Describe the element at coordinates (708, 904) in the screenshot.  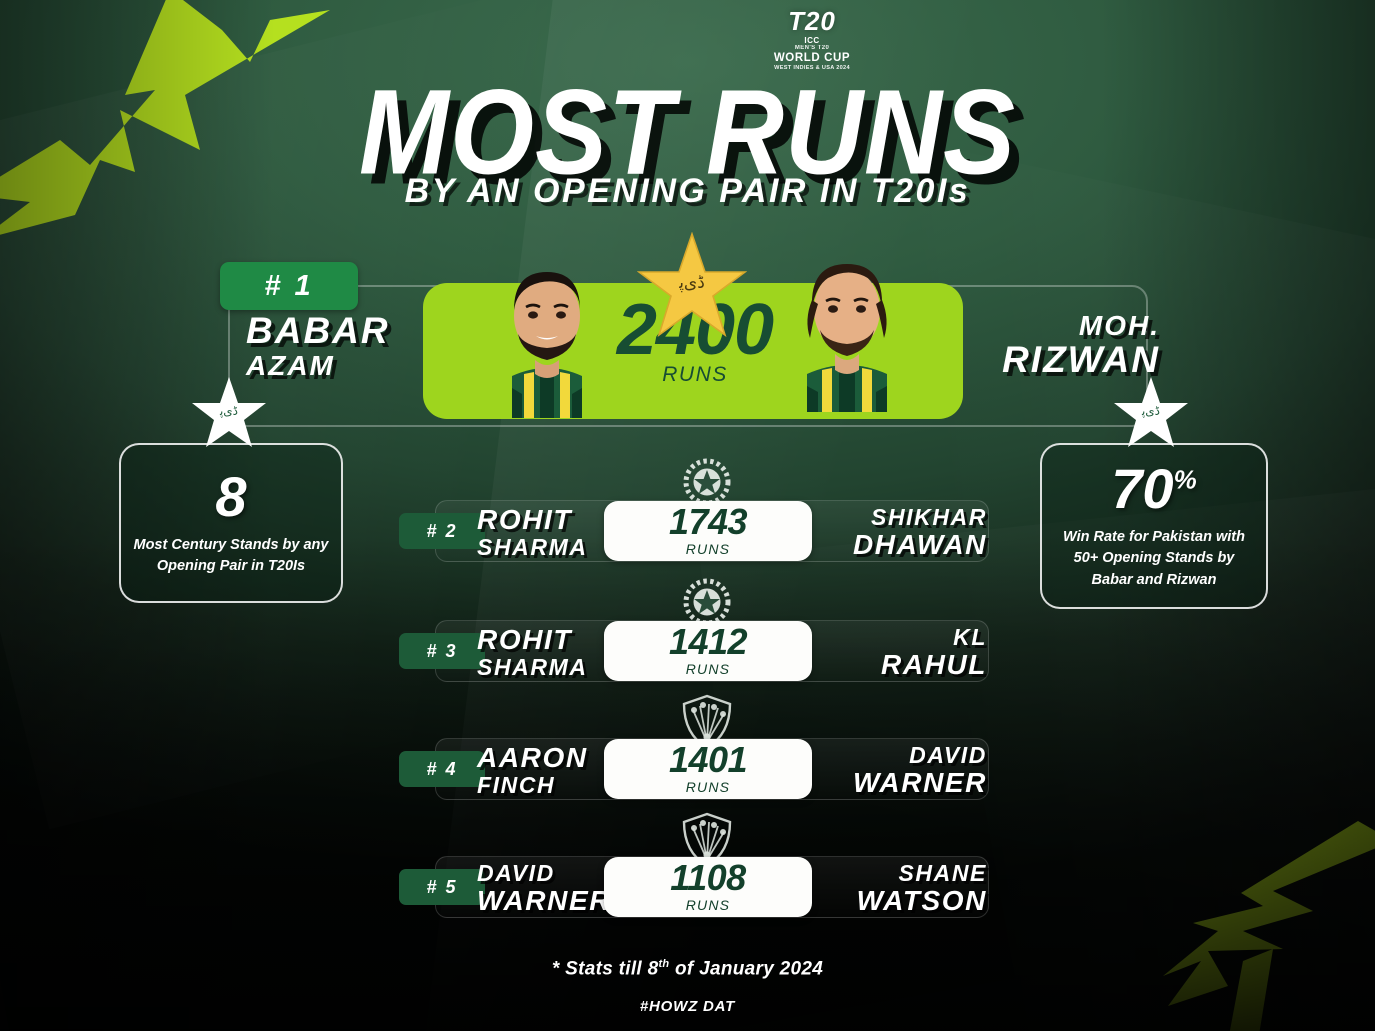
I see `rank-row-5-runs-label: RUNS` at that location.